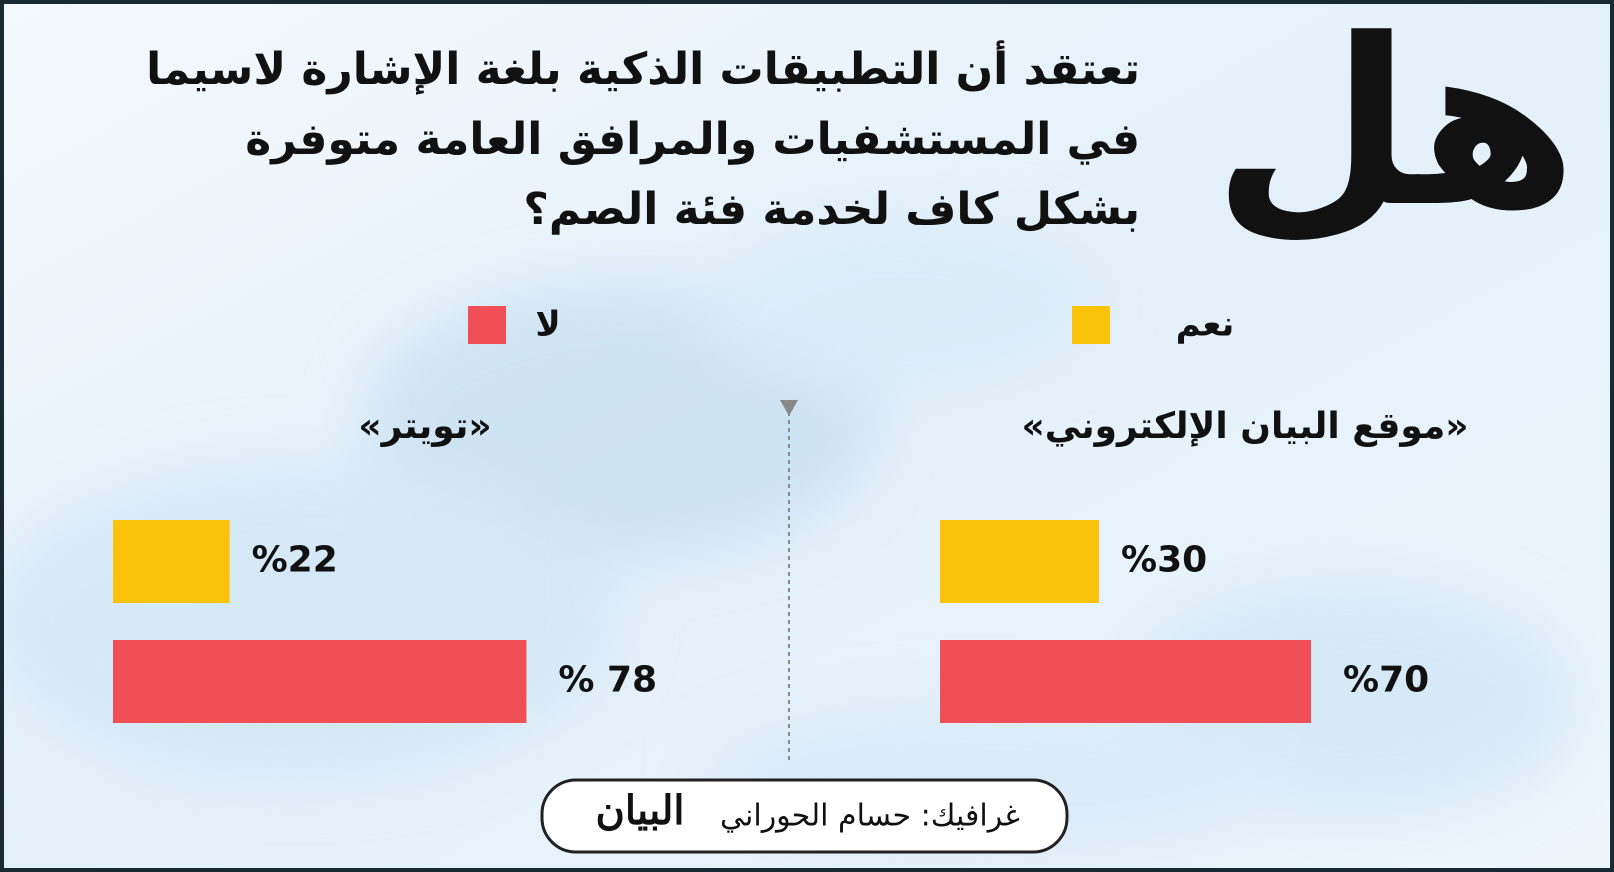  I want to click on value-label: %30, so click(1164, 560).